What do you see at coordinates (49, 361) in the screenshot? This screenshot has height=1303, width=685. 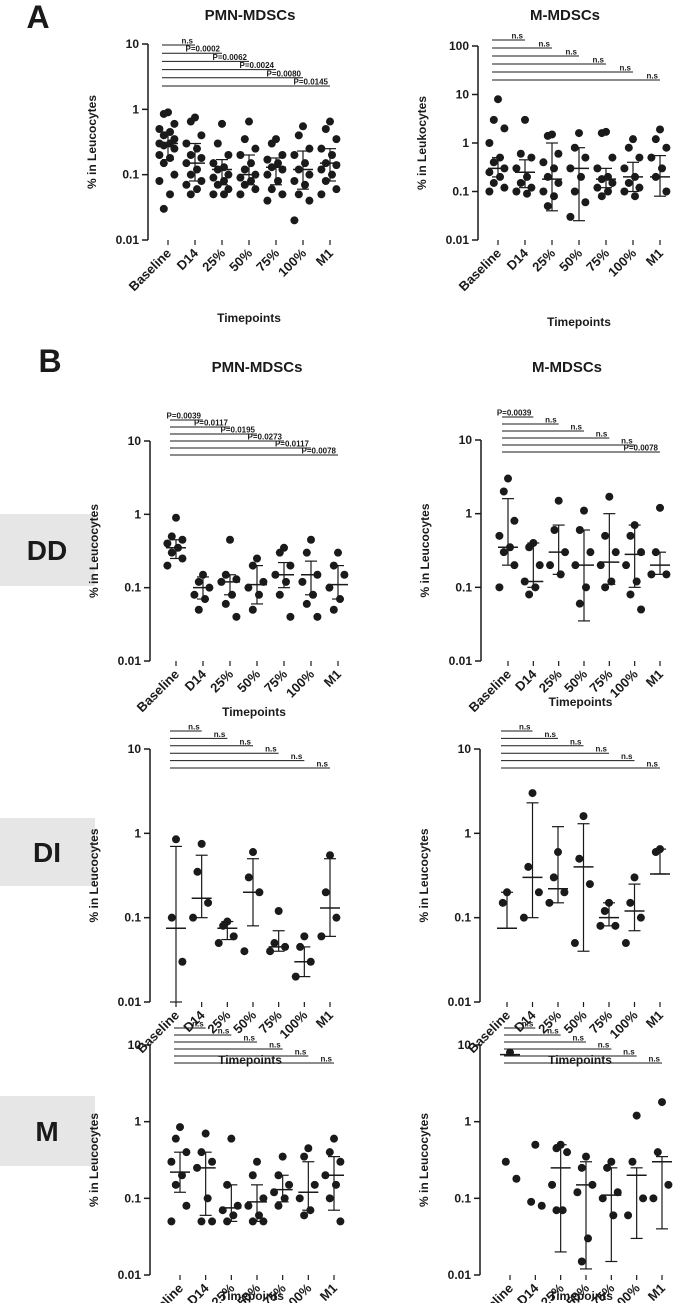 I see `panel-label: B` at bounding box center [49, 361].